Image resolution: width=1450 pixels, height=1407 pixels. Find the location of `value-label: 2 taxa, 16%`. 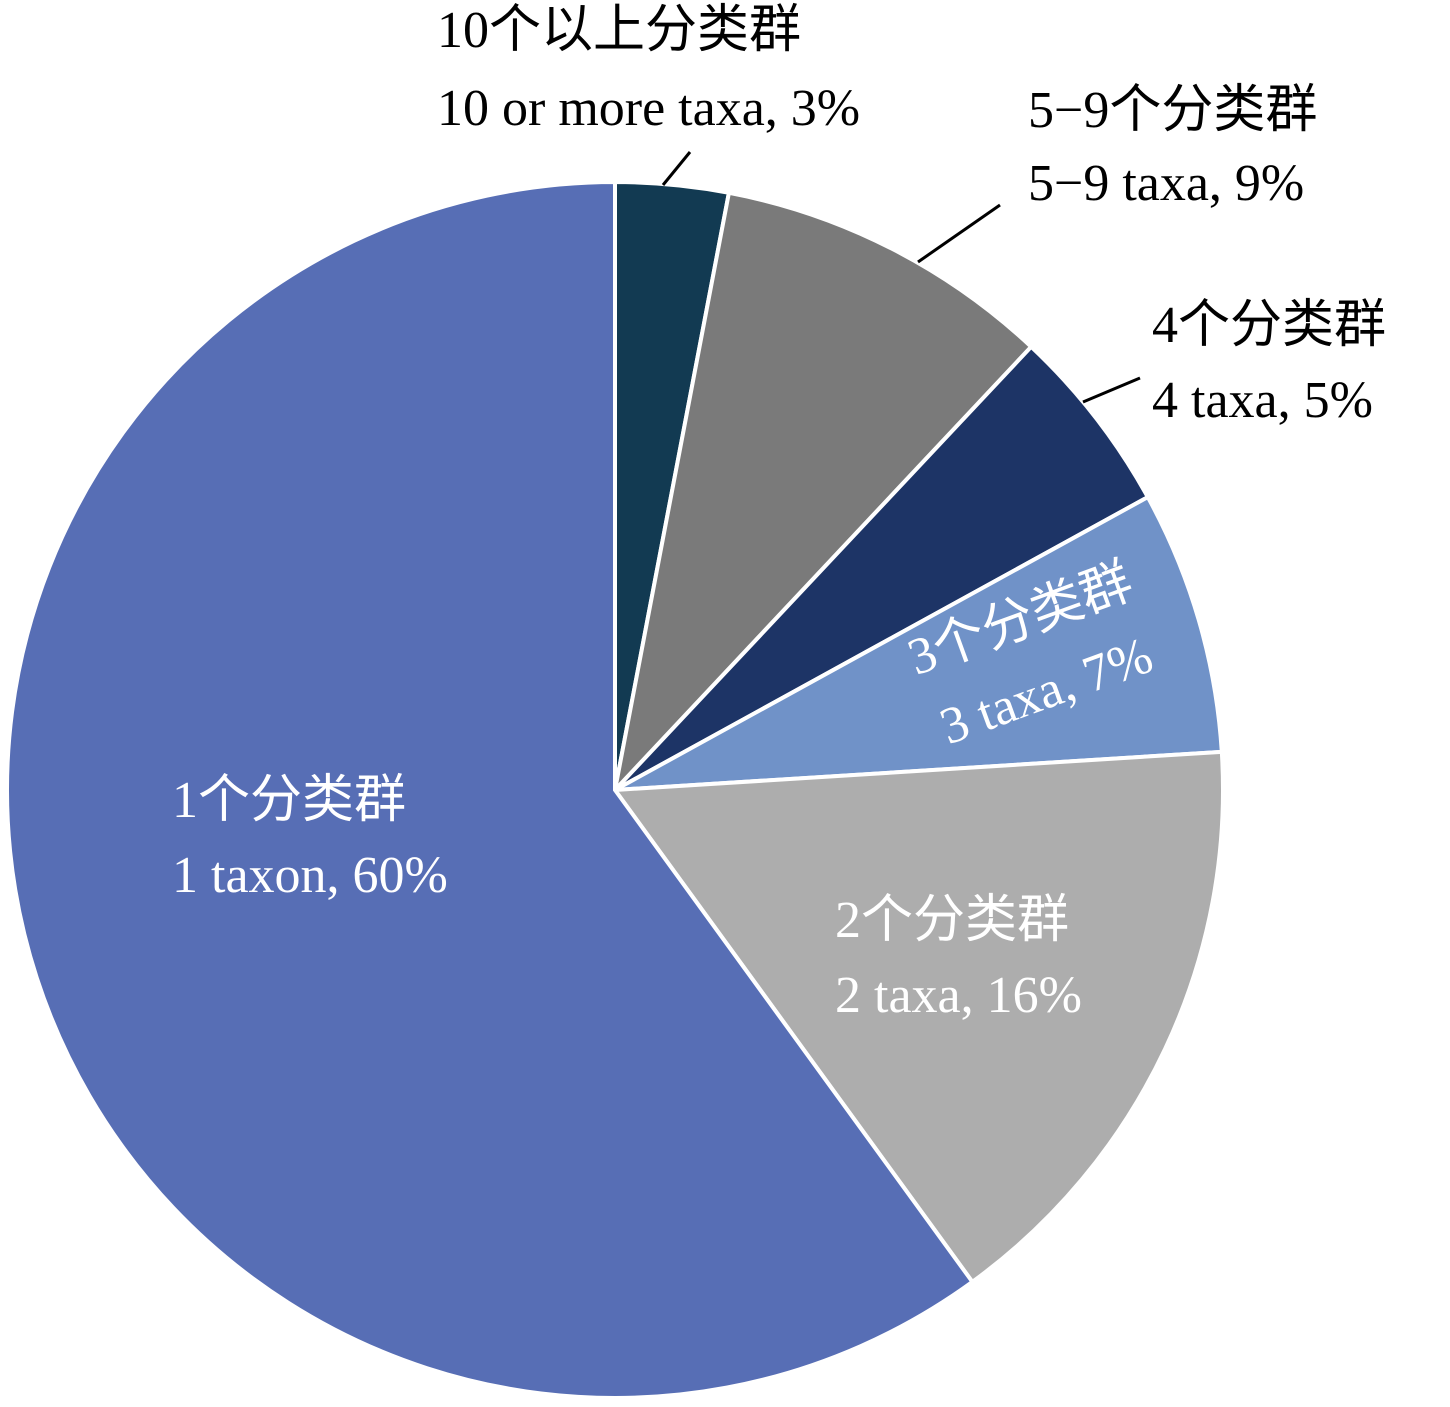

value-label: 2 taxa, 16% is located at coordinates (958, 995).